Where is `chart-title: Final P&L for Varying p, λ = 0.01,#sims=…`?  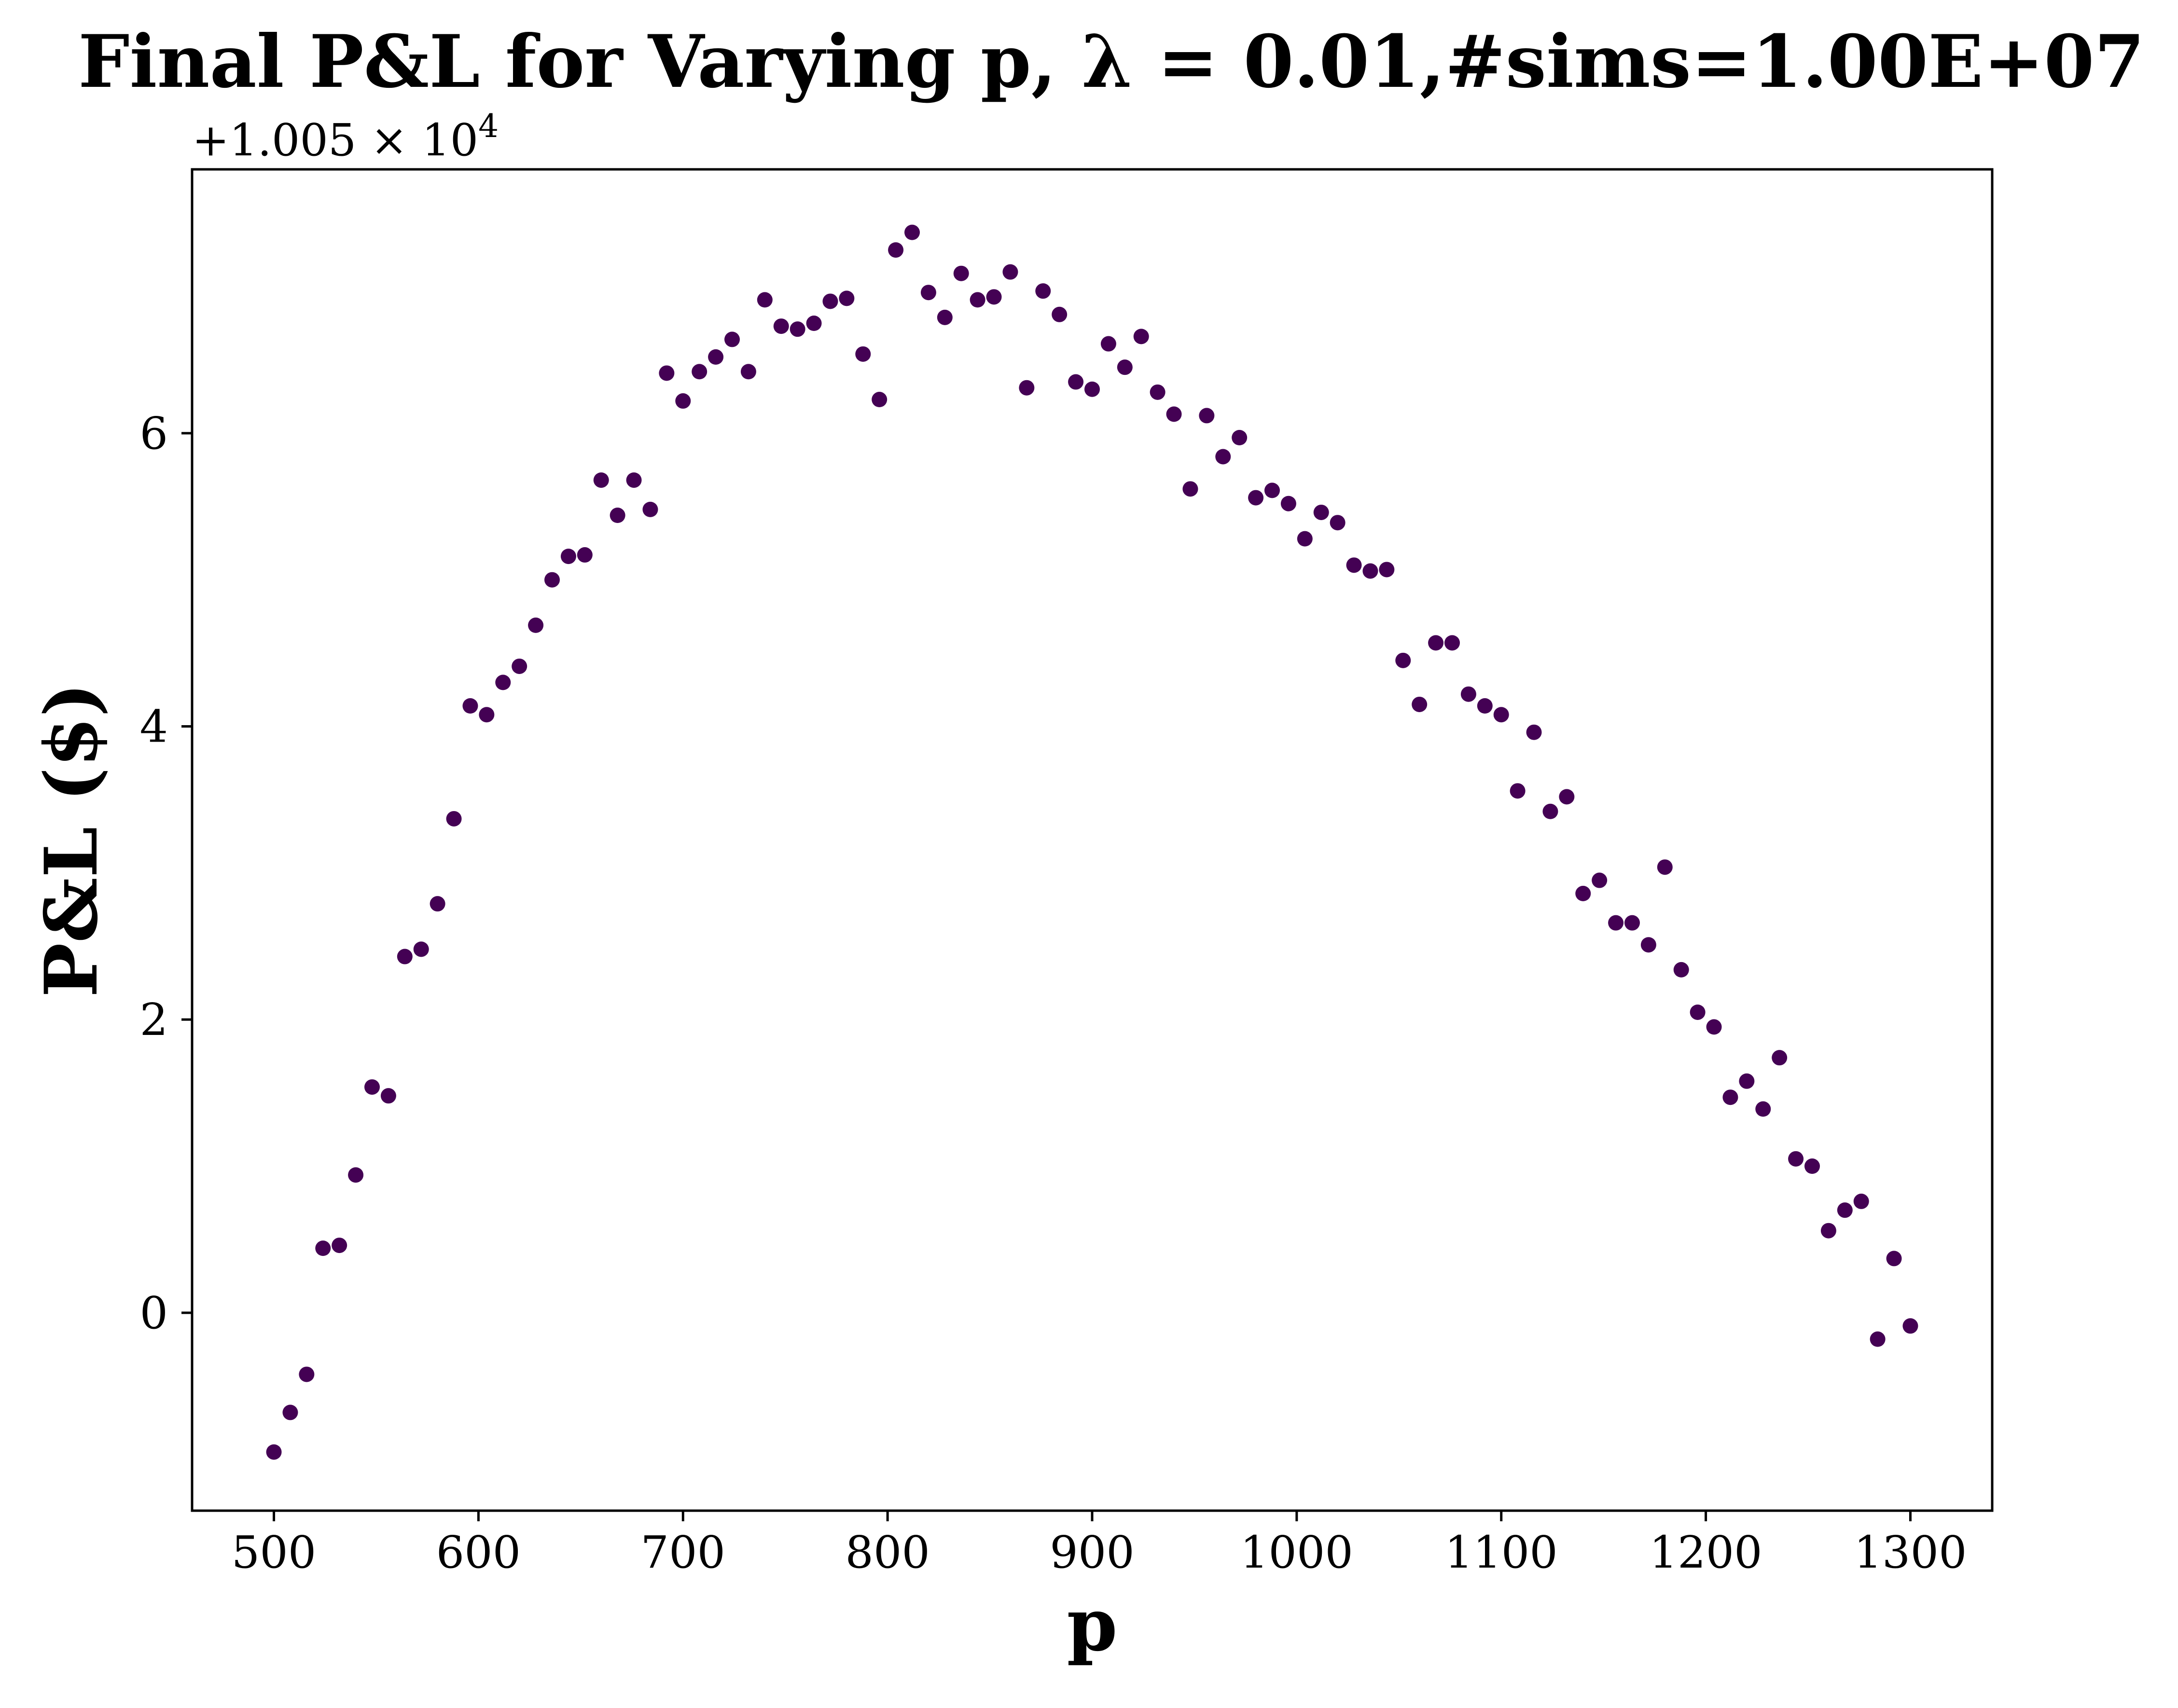 chart-title: Final P&L for Varying p, λ = 0.01,#sims=… is located at coordinates (1112, 61).